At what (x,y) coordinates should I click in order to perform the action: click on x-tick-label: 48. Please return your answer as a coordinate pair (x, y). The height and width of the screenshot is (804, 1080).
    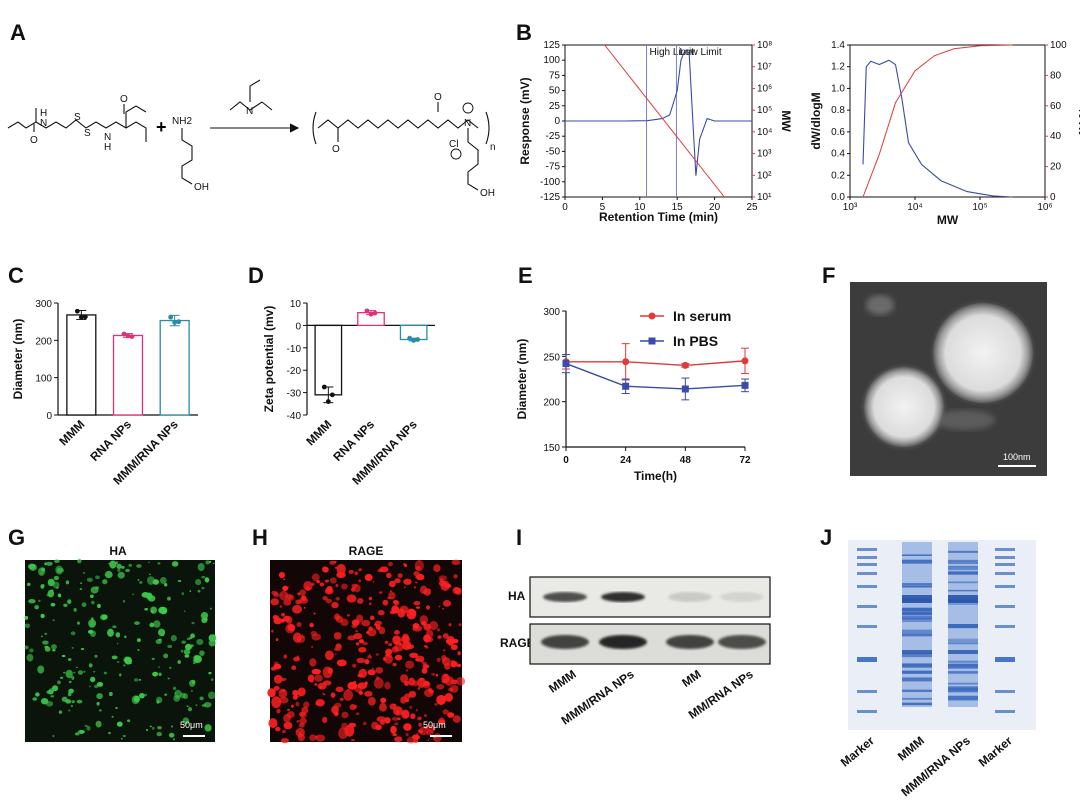
    Looking at the image, I should click on (686, 460).